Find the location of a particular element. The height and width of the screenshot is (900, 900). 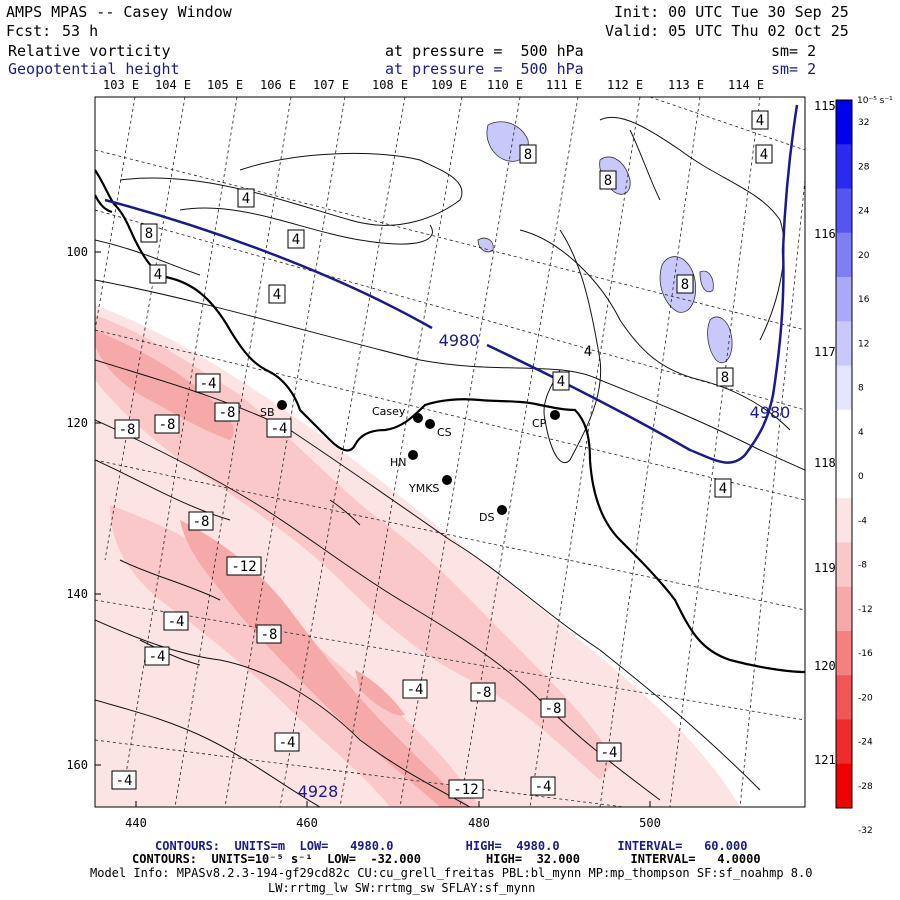

colorbar-frame is located at coordinates (844, 454).